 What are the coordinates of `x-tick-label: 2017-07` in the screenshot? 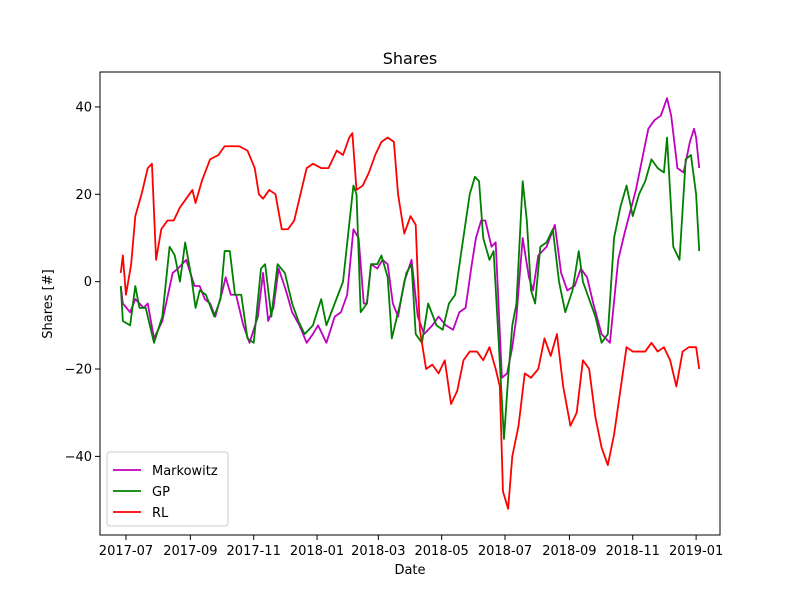 It's located at (126, 551).